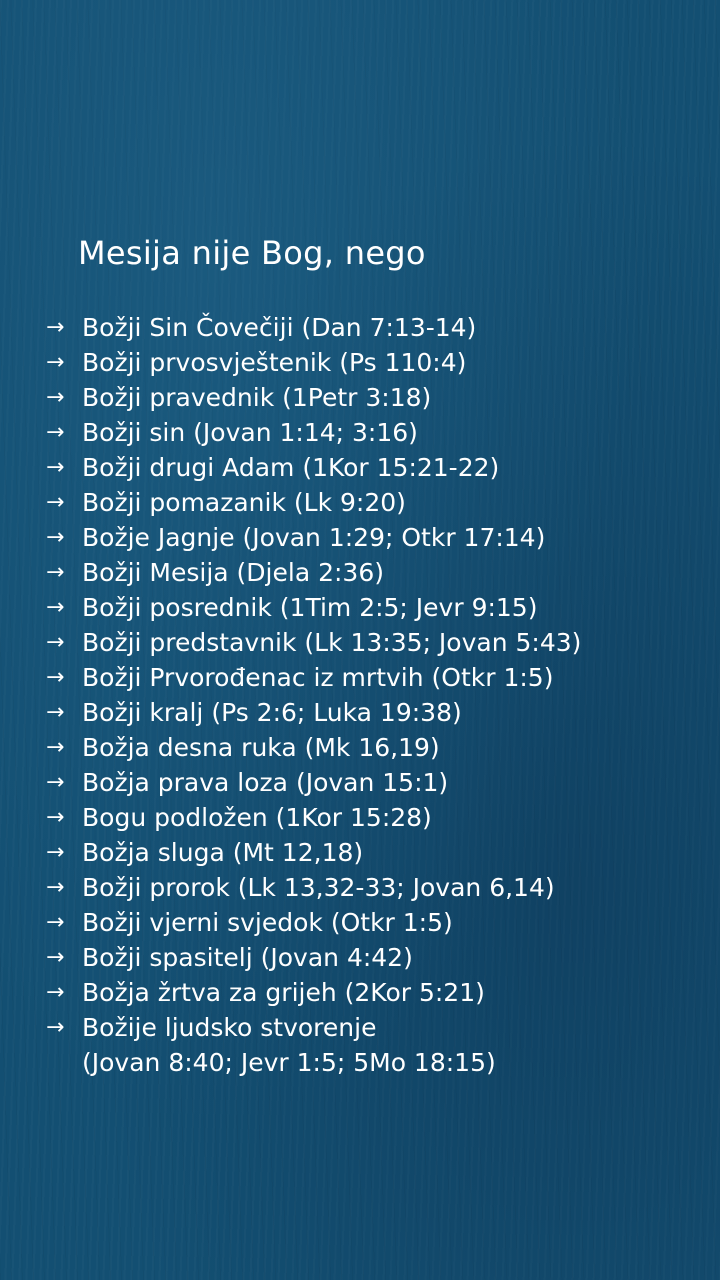 The height and width of the screenshot is (1280, 720). I want to click on list-item: → Božja desna ruka (Mk 16,19), so click(313, 747).